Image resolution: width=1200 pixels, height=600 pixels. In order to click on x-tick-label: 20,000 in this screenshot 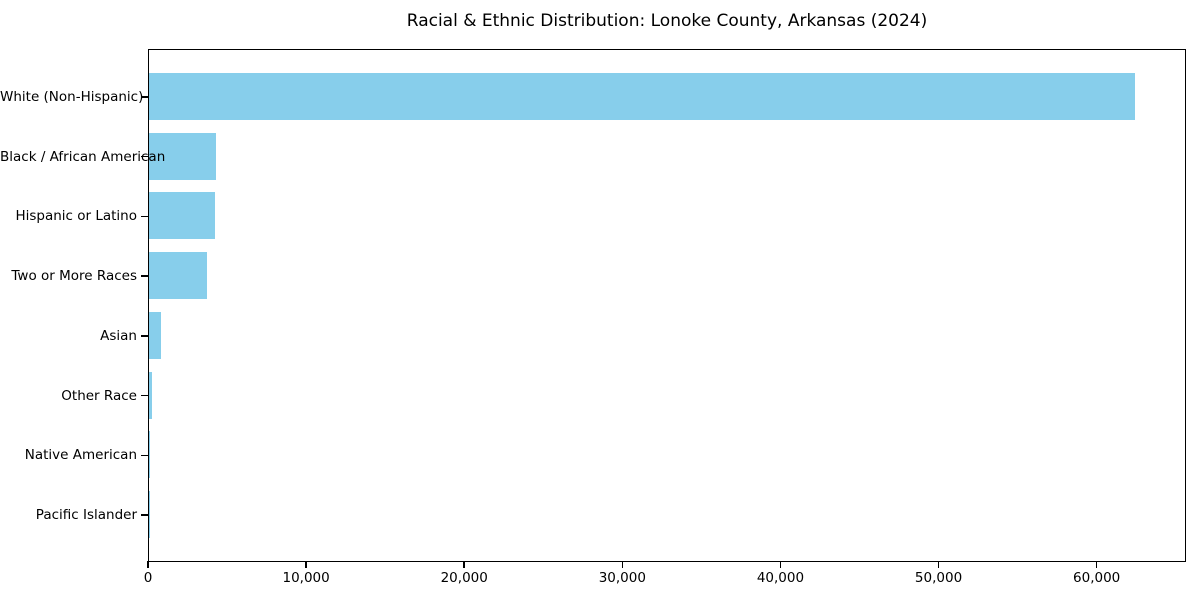, I will do `click(464, 578)`.